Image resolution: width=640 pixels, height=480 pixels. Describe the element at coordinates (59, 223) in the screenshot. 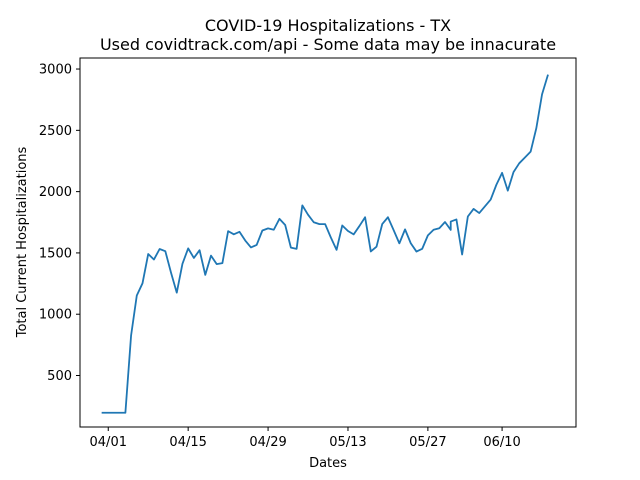

I see `y-axis: 500 1000 1500 2000 2500 3000` at that location.